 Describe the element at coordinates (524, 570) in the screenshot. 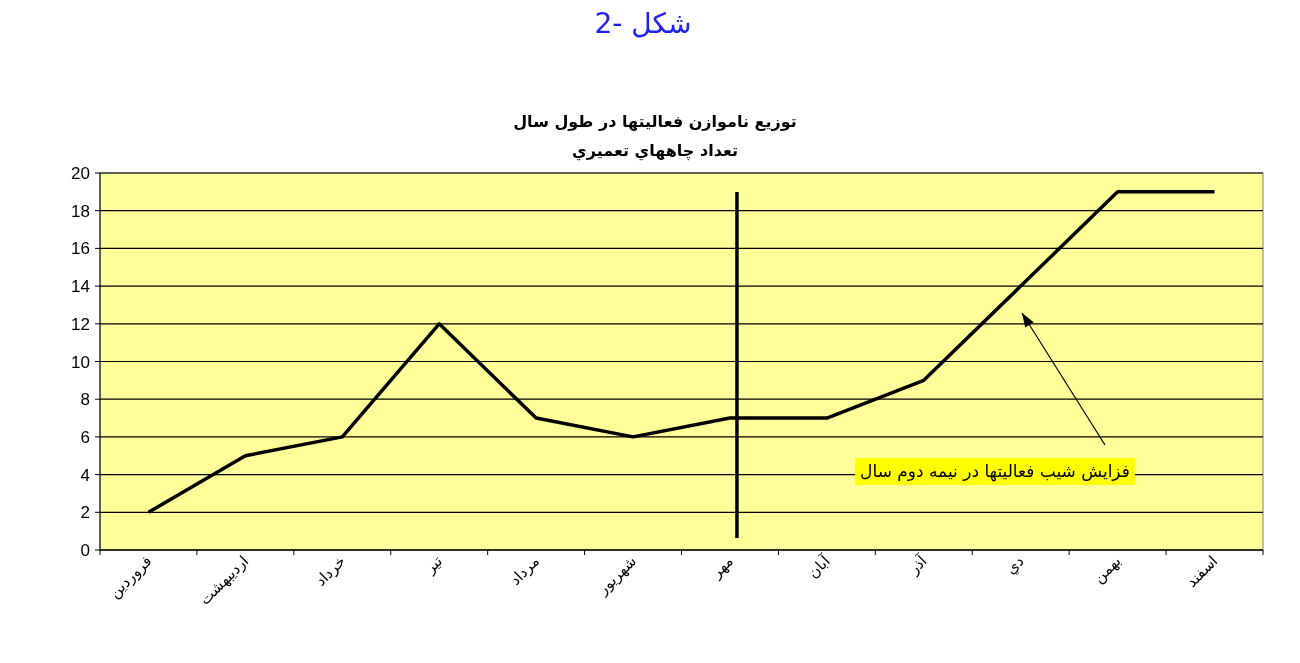

I see `x-tick-label: مرداد` at that location.